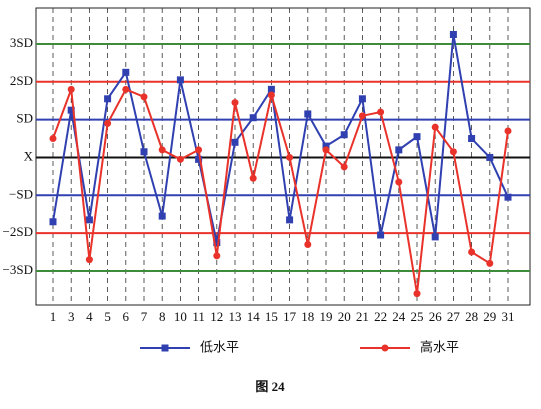  I want to click on legend-label: 低水平, so click(219, 348).